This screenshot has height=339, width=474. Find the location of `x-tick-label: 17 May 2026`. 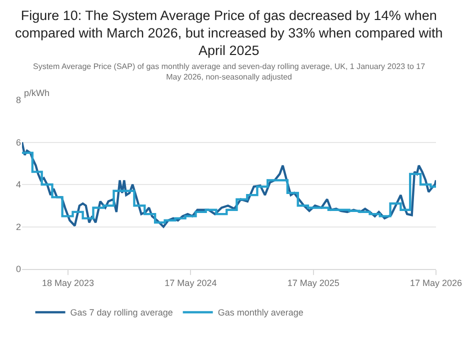

x-tick-label: 17 May 2026 is located at coordinates (436, 283).